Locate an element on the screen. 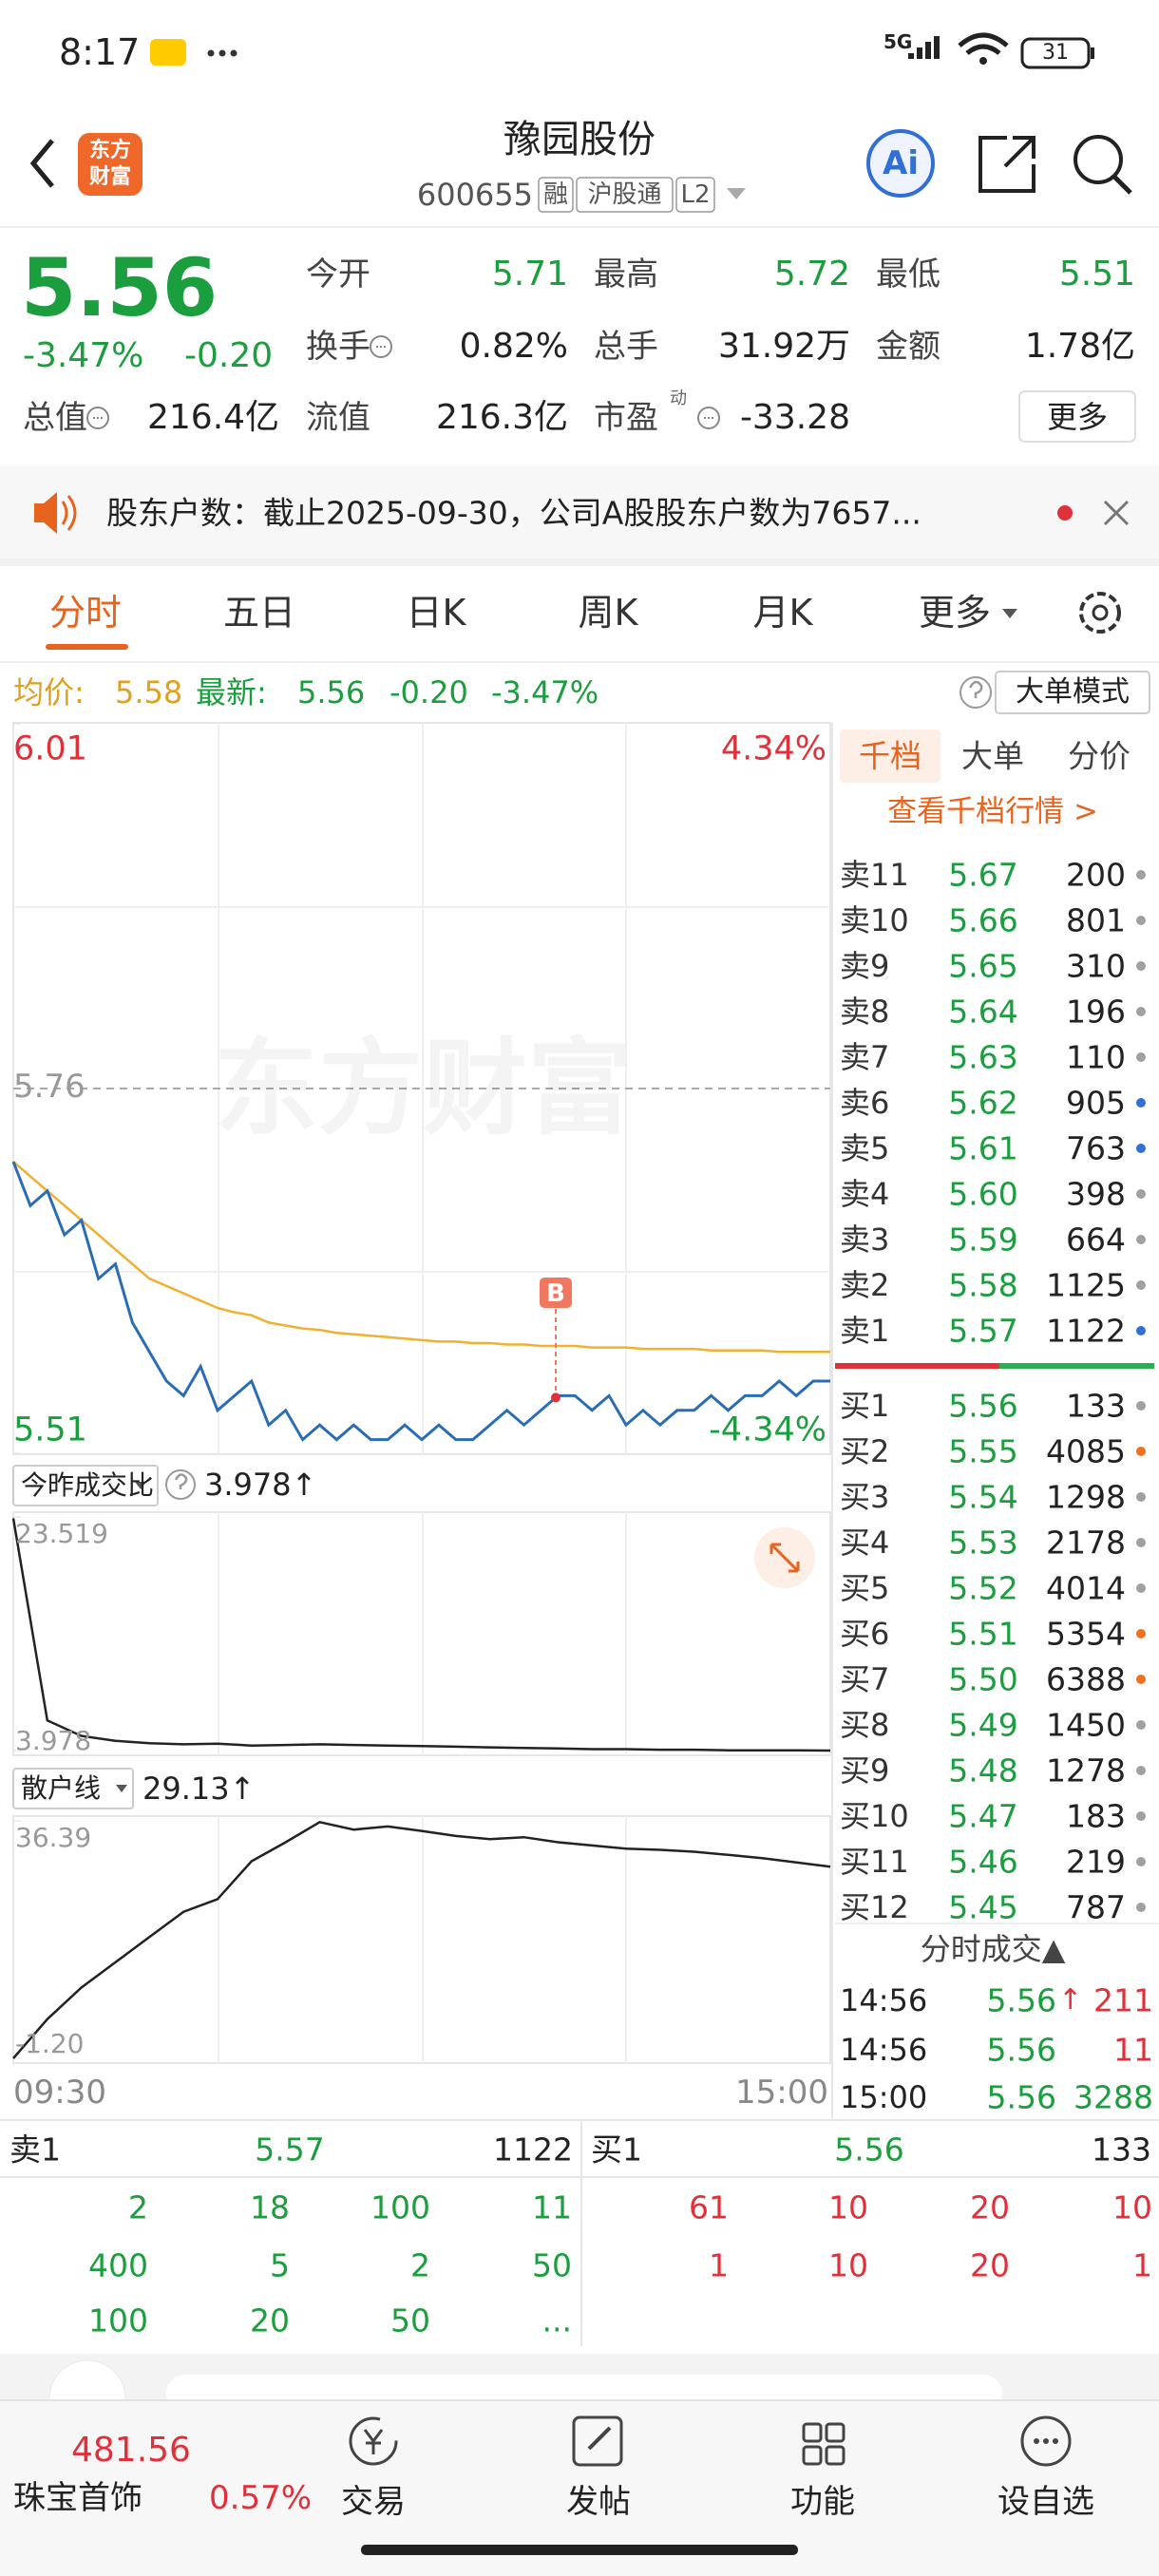 This screenshot has height=2576, width=1159. level-price: 5.60 is located at coordinates (983, 1194).